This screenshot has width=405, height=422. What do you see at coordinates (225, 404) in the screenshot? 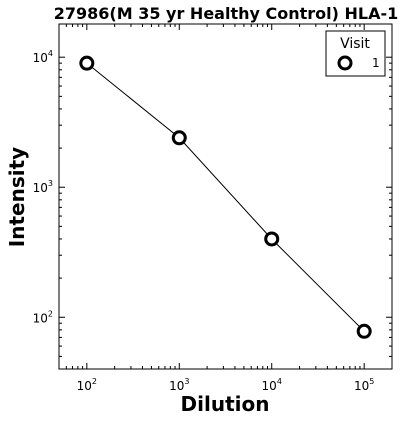
I see `x-axis-label: Dilution` at bounding box center [225, 404].